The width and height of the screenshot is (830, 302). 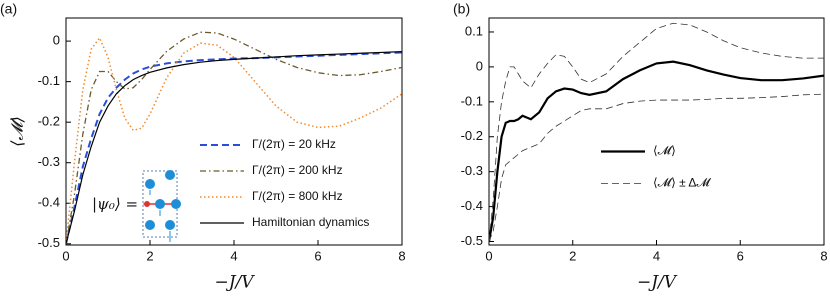 What do you see at coordinates (664, 151) in the screenshot?
I see `legend-label: ⟨𝓜⟩` at bounding box center [664, 151].